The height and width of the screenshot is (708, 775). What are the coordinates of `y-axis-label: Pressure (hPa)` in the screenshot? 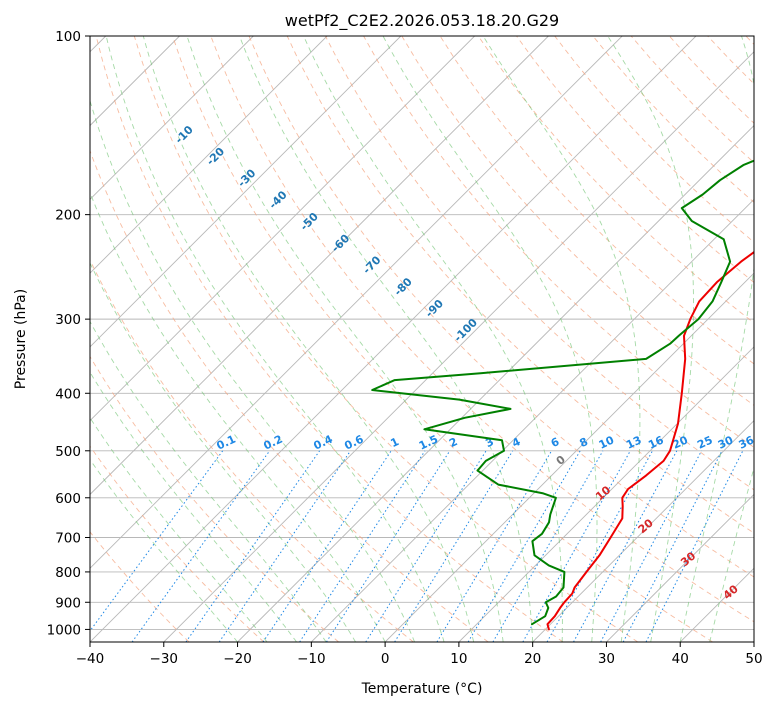 It's located at (21, 339).